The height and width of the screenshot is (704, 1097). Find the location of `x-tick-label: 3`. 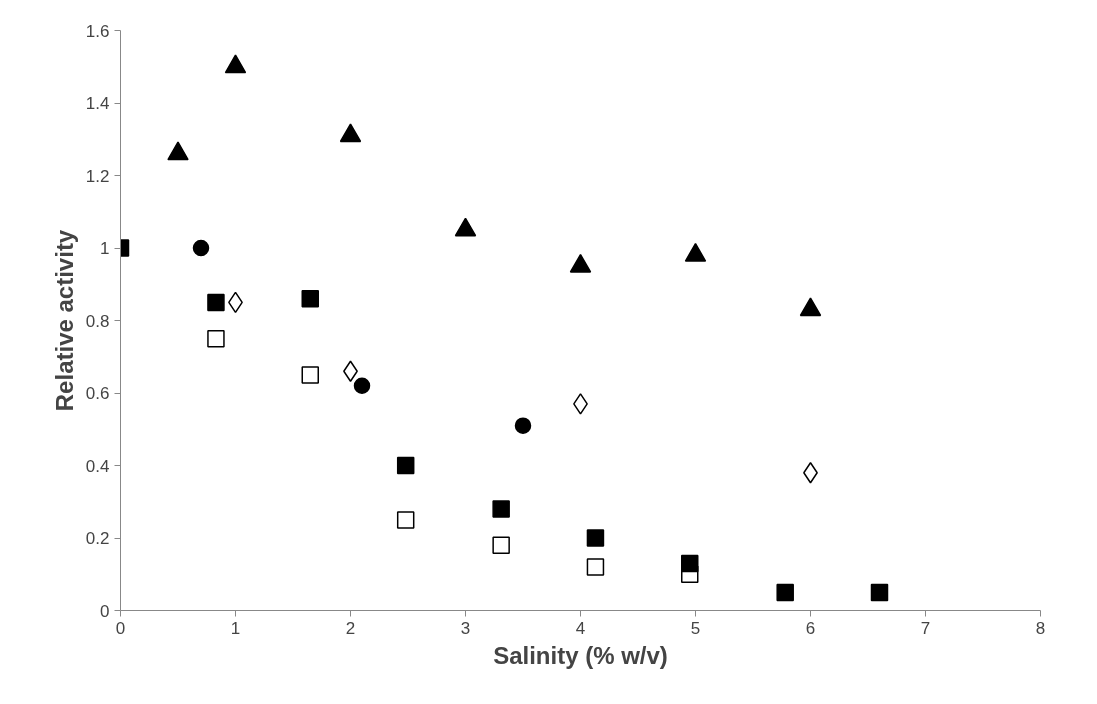

x-tick-label: 3 is located at coordinates (465, 628).